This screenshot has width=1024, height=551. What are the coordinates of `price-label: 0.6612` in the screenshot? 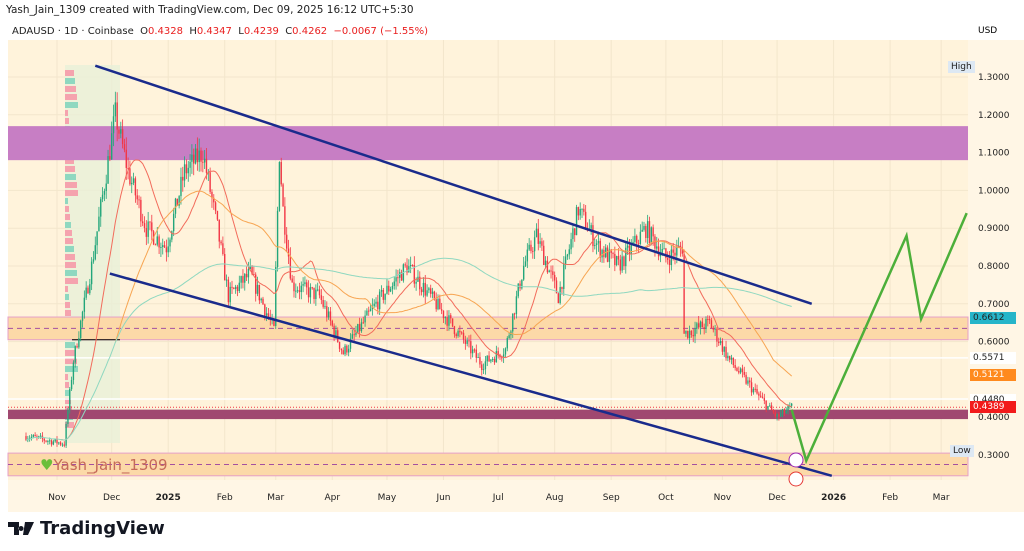 It's located at (993, 318).